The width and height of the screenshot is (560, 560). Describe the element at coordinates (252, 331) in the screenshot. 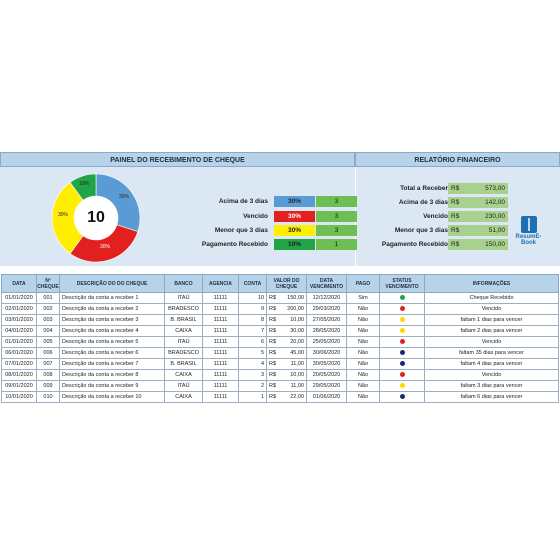

I see `account-cell: 7` at that location.